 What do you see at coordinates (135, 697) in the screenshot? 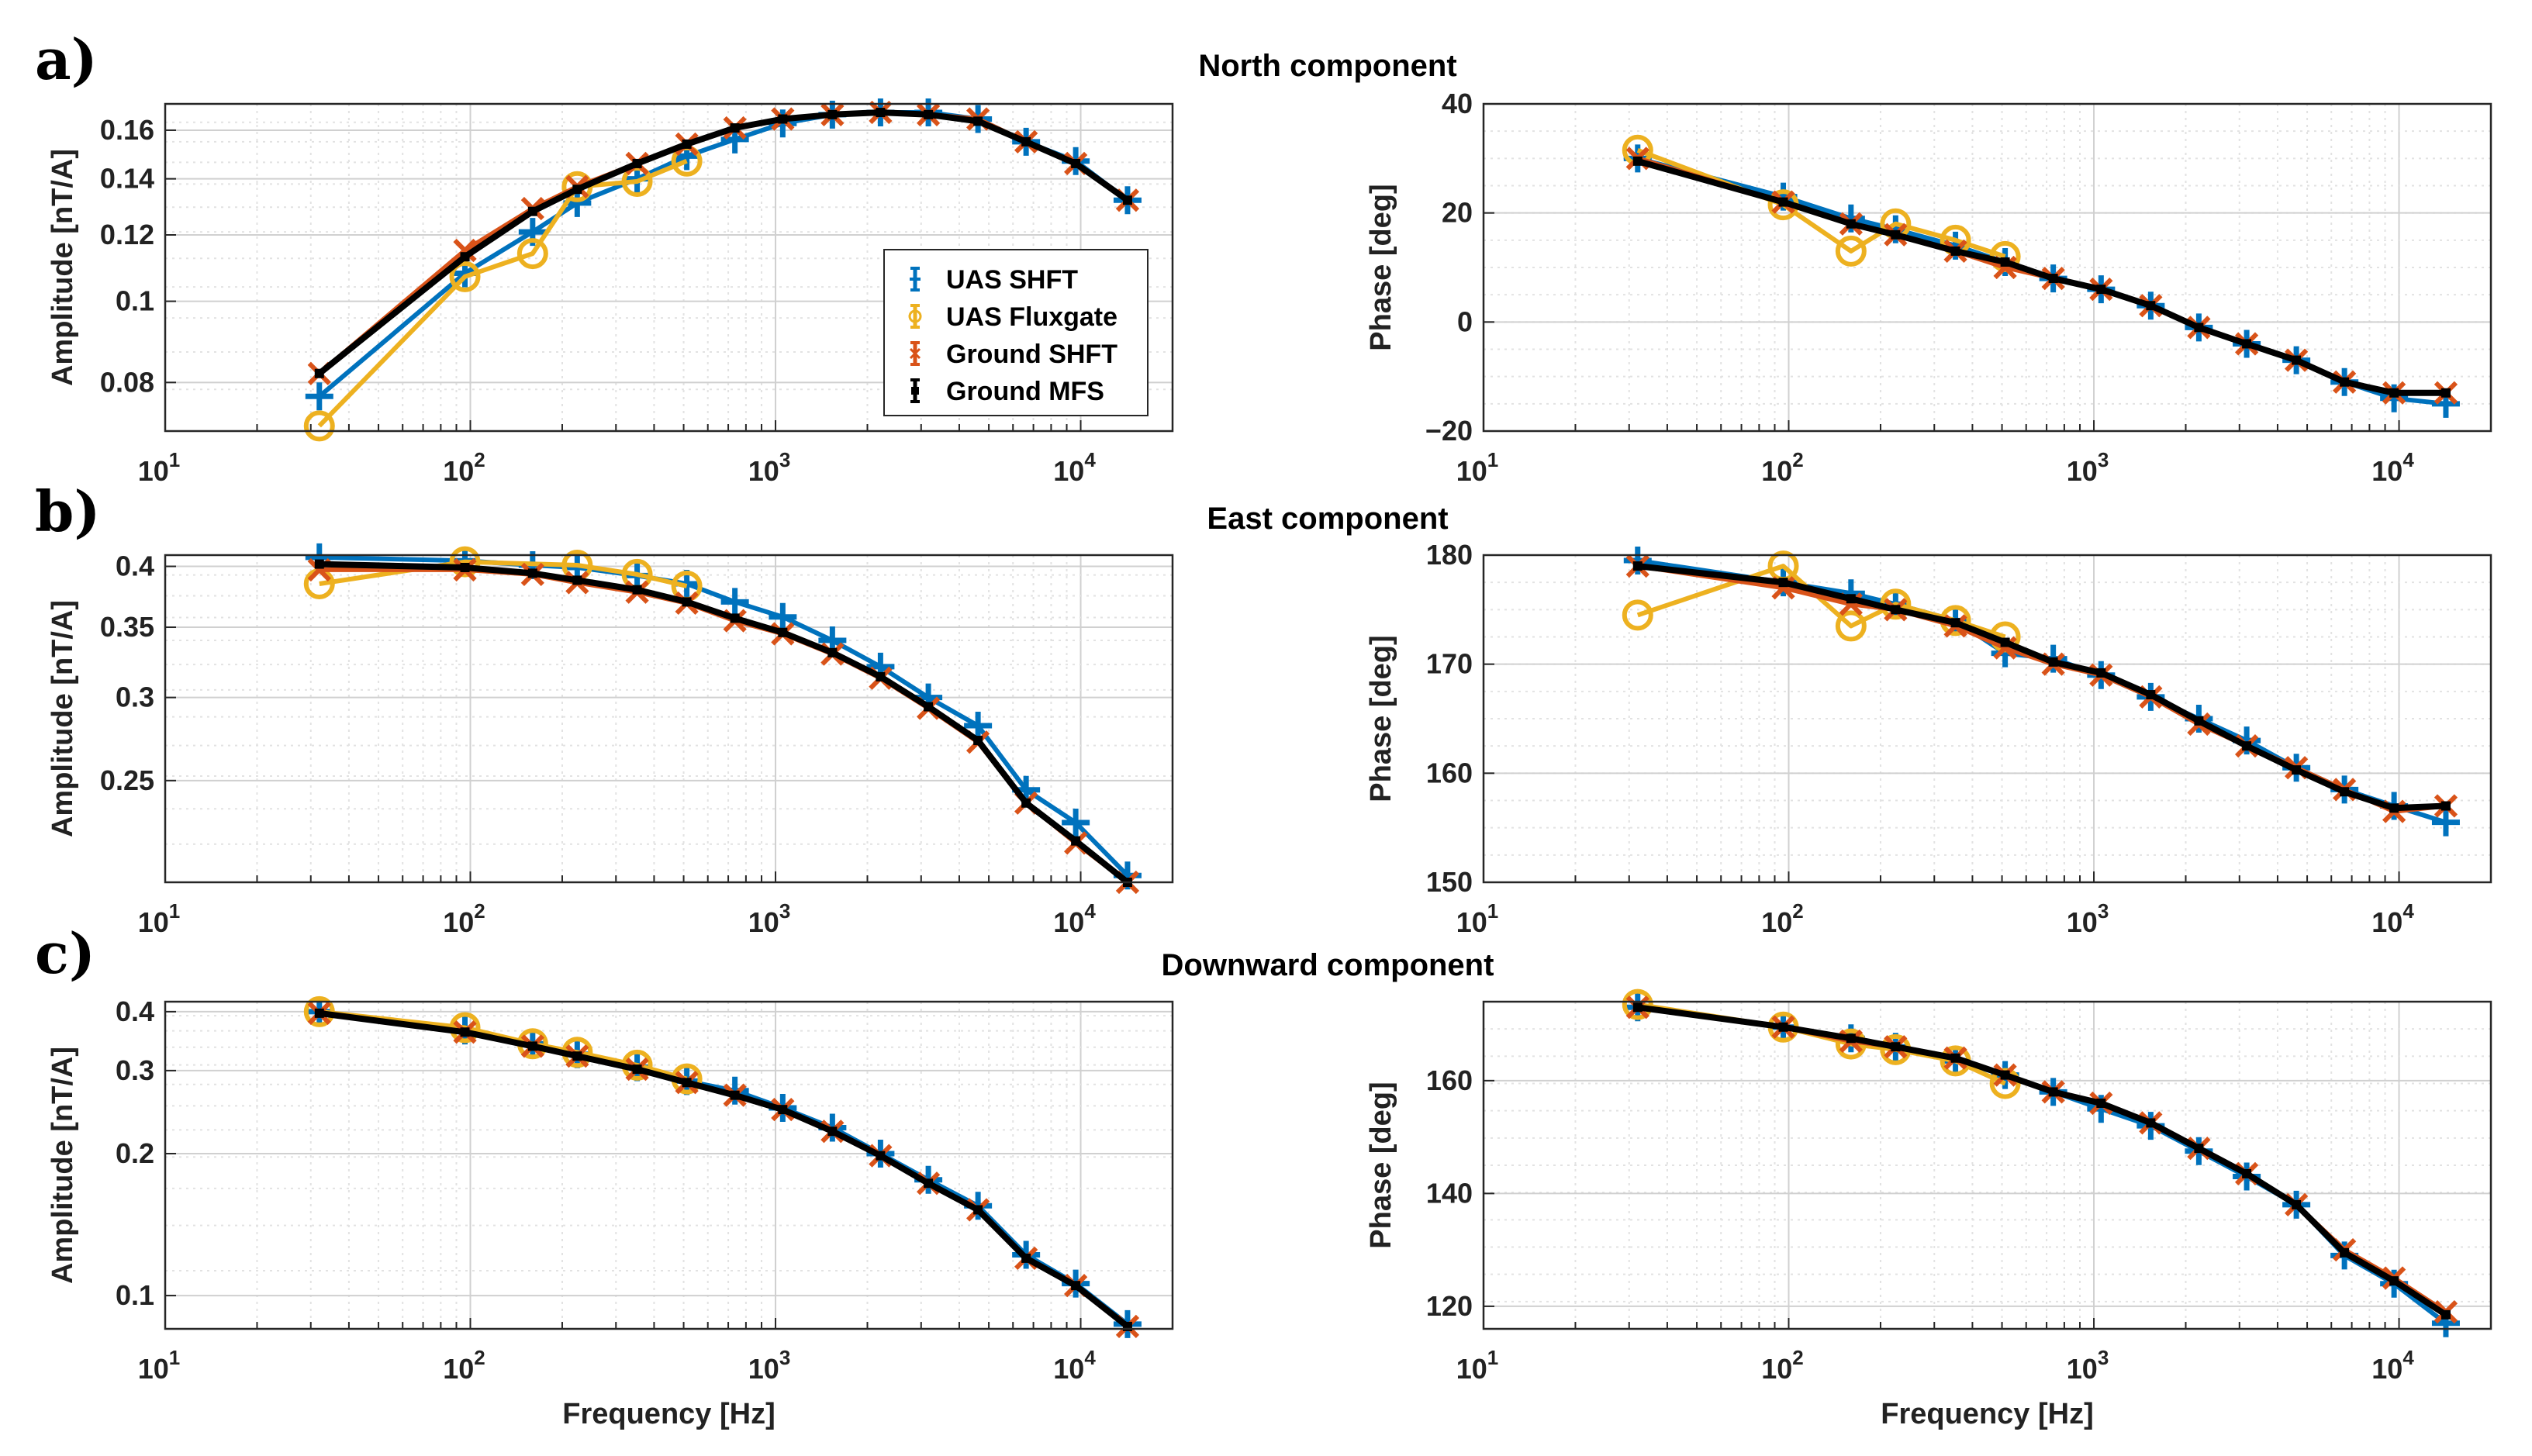
I see `y-tick-label: 0.3` at bounding box center [135, 697].